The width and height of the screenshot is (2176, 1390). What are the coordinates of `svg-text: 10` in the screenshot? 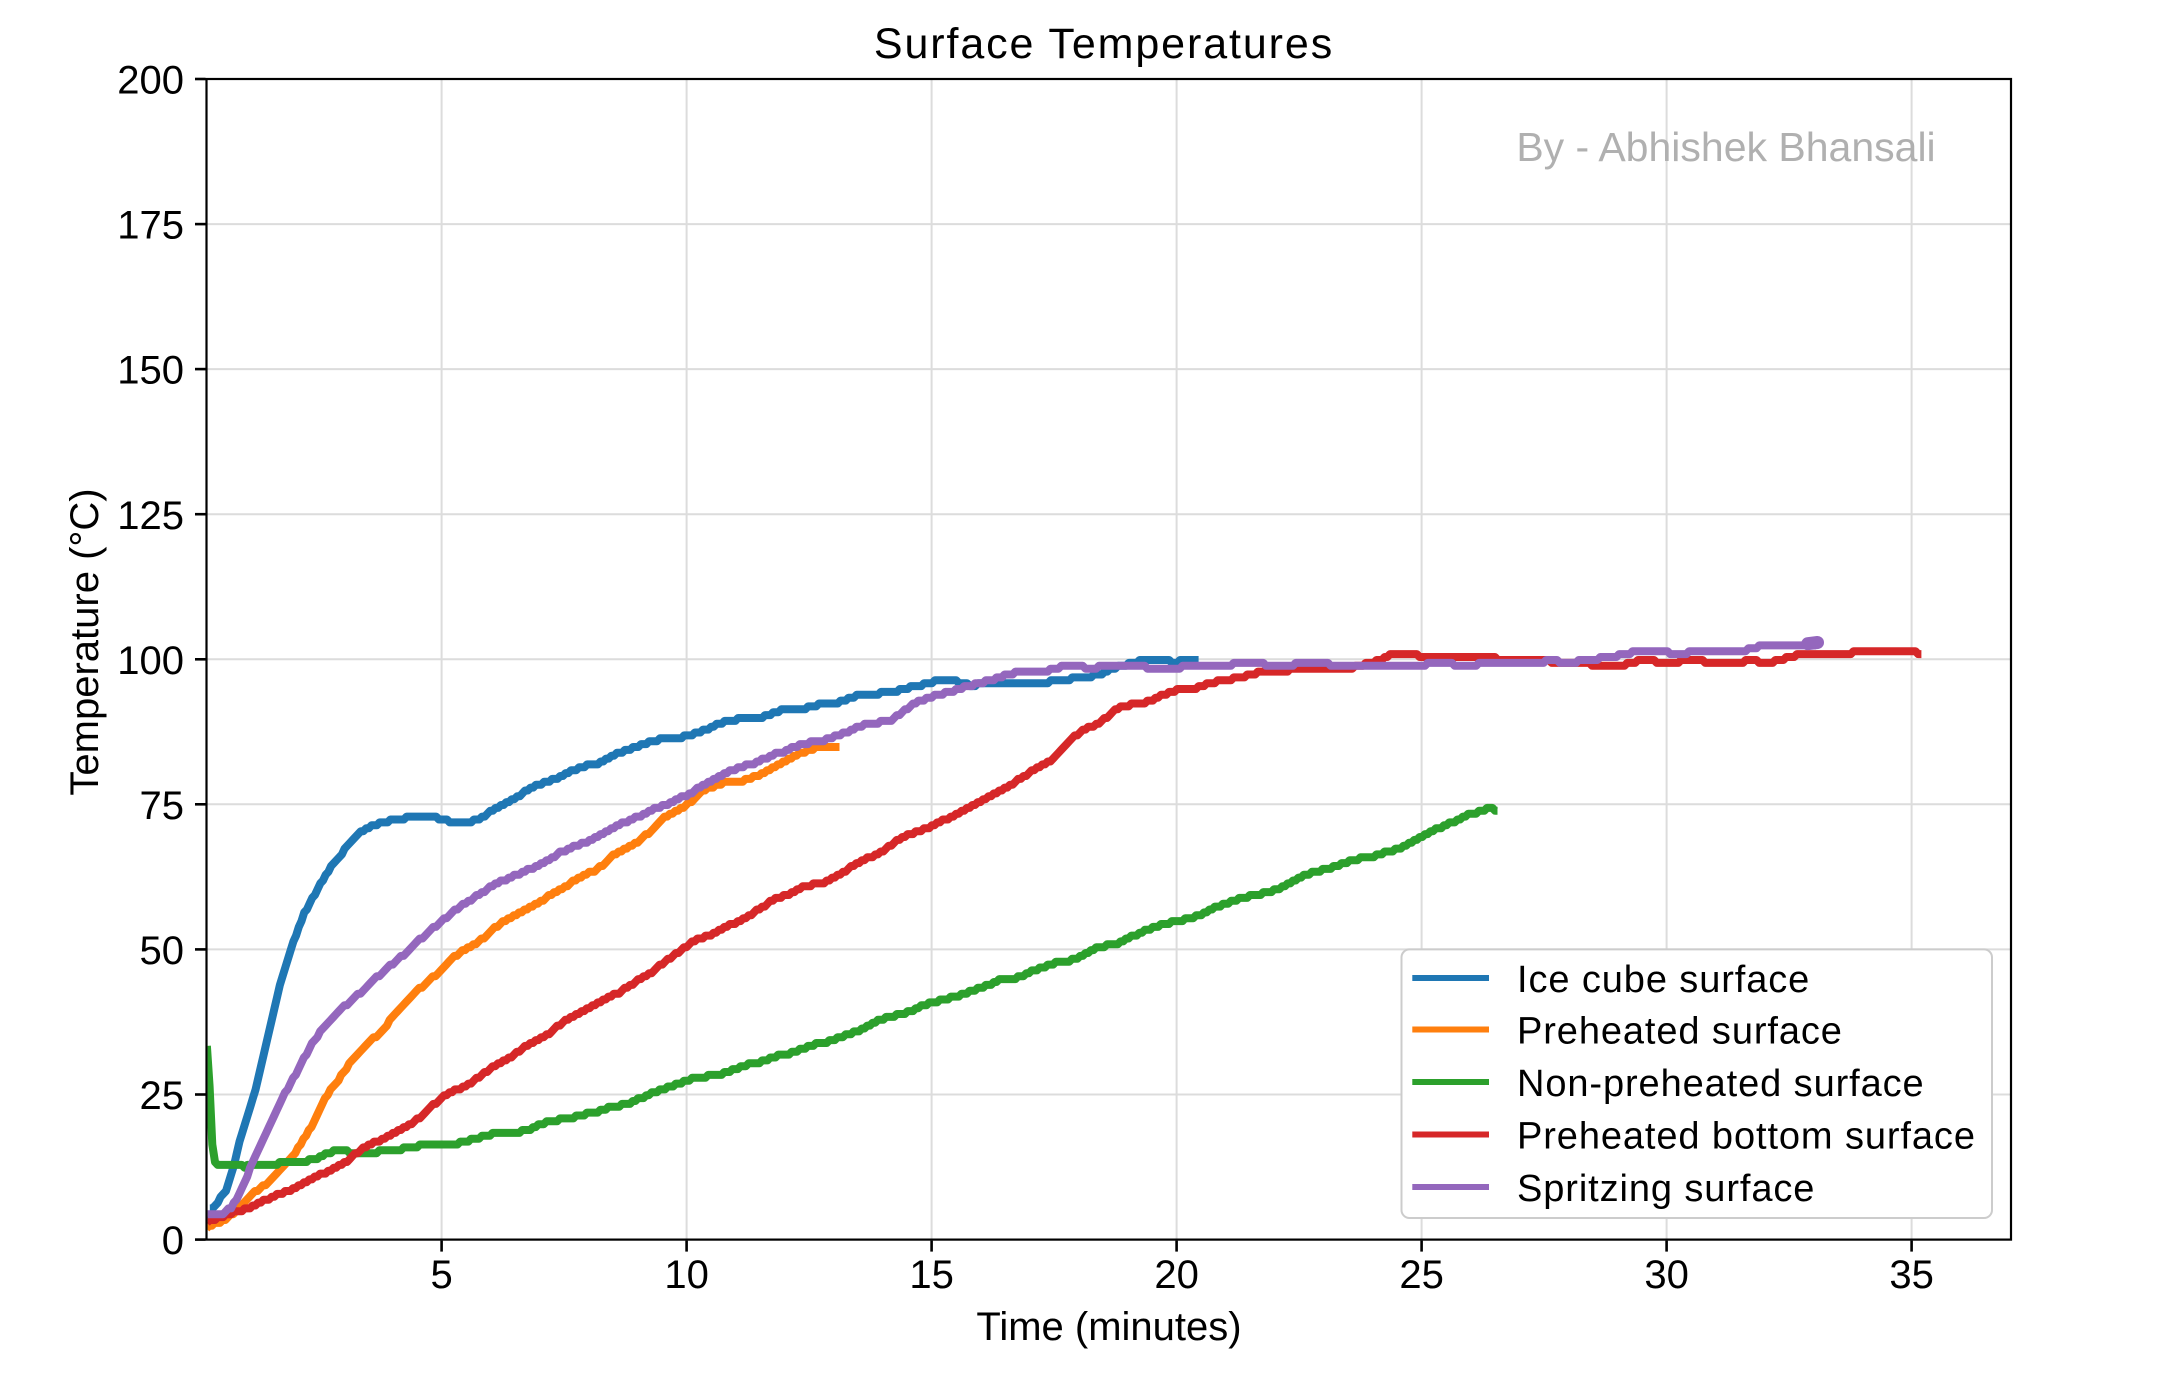 It's located at (686, 1275).